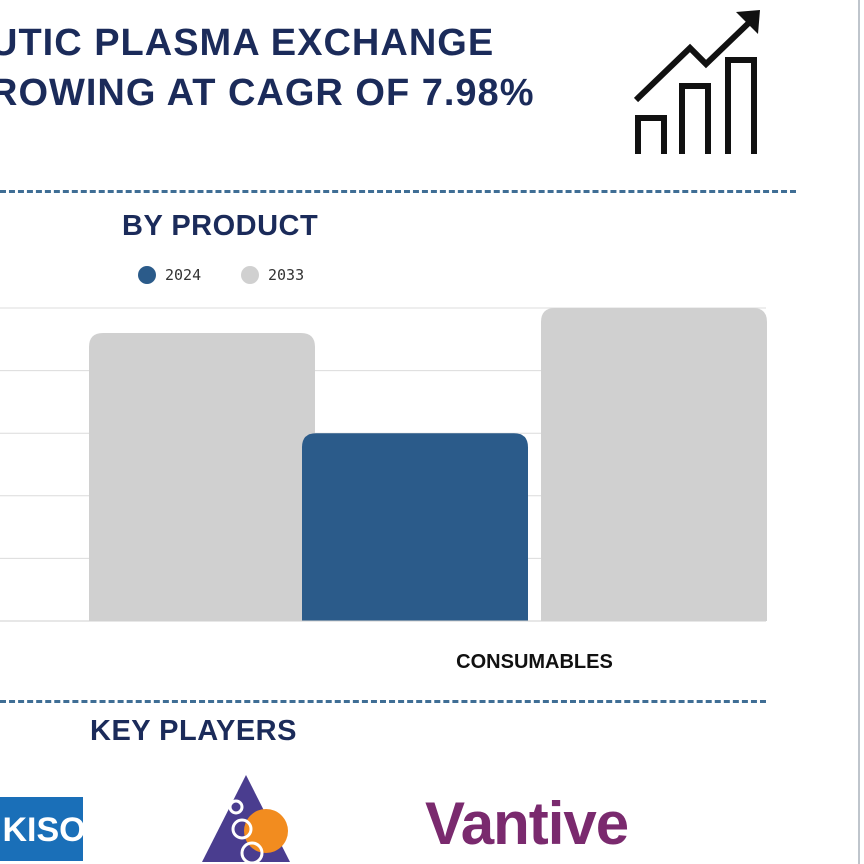  Describe the element at coordinates (183, 275) in the screenshot. I see `legend-label-2024: 2024` at that location.